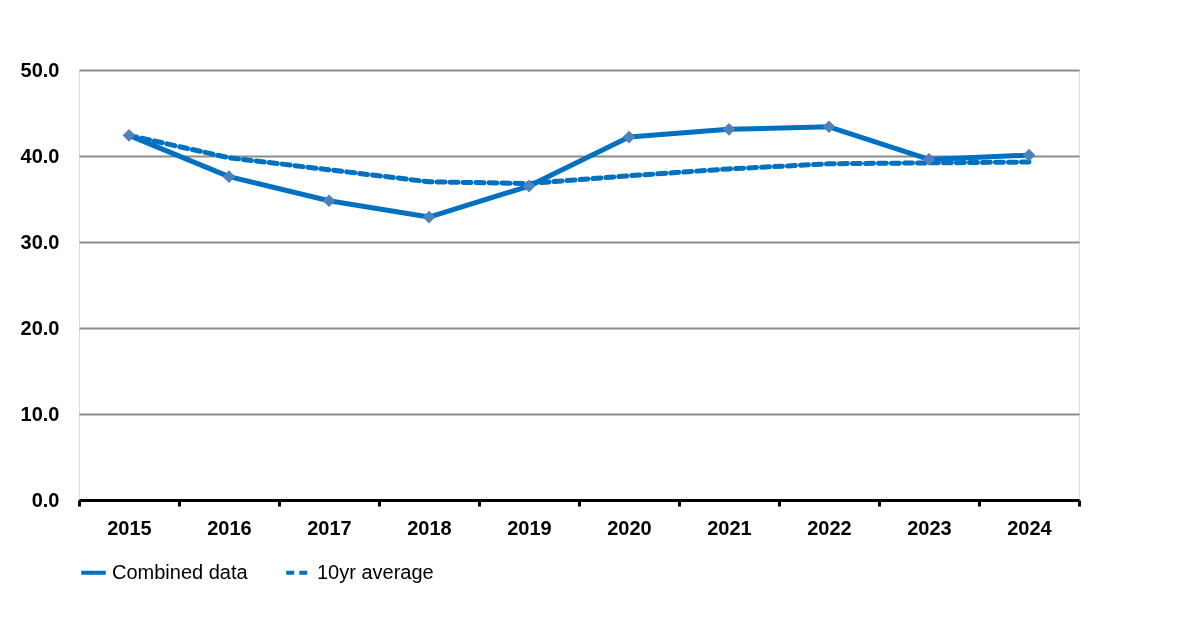 This screenshot has width=1198, height=630. What do you see at coordinates (40, 327) in the screenshot?
I see `y-tick-label: 20.0` at bounding box center [40, 327].